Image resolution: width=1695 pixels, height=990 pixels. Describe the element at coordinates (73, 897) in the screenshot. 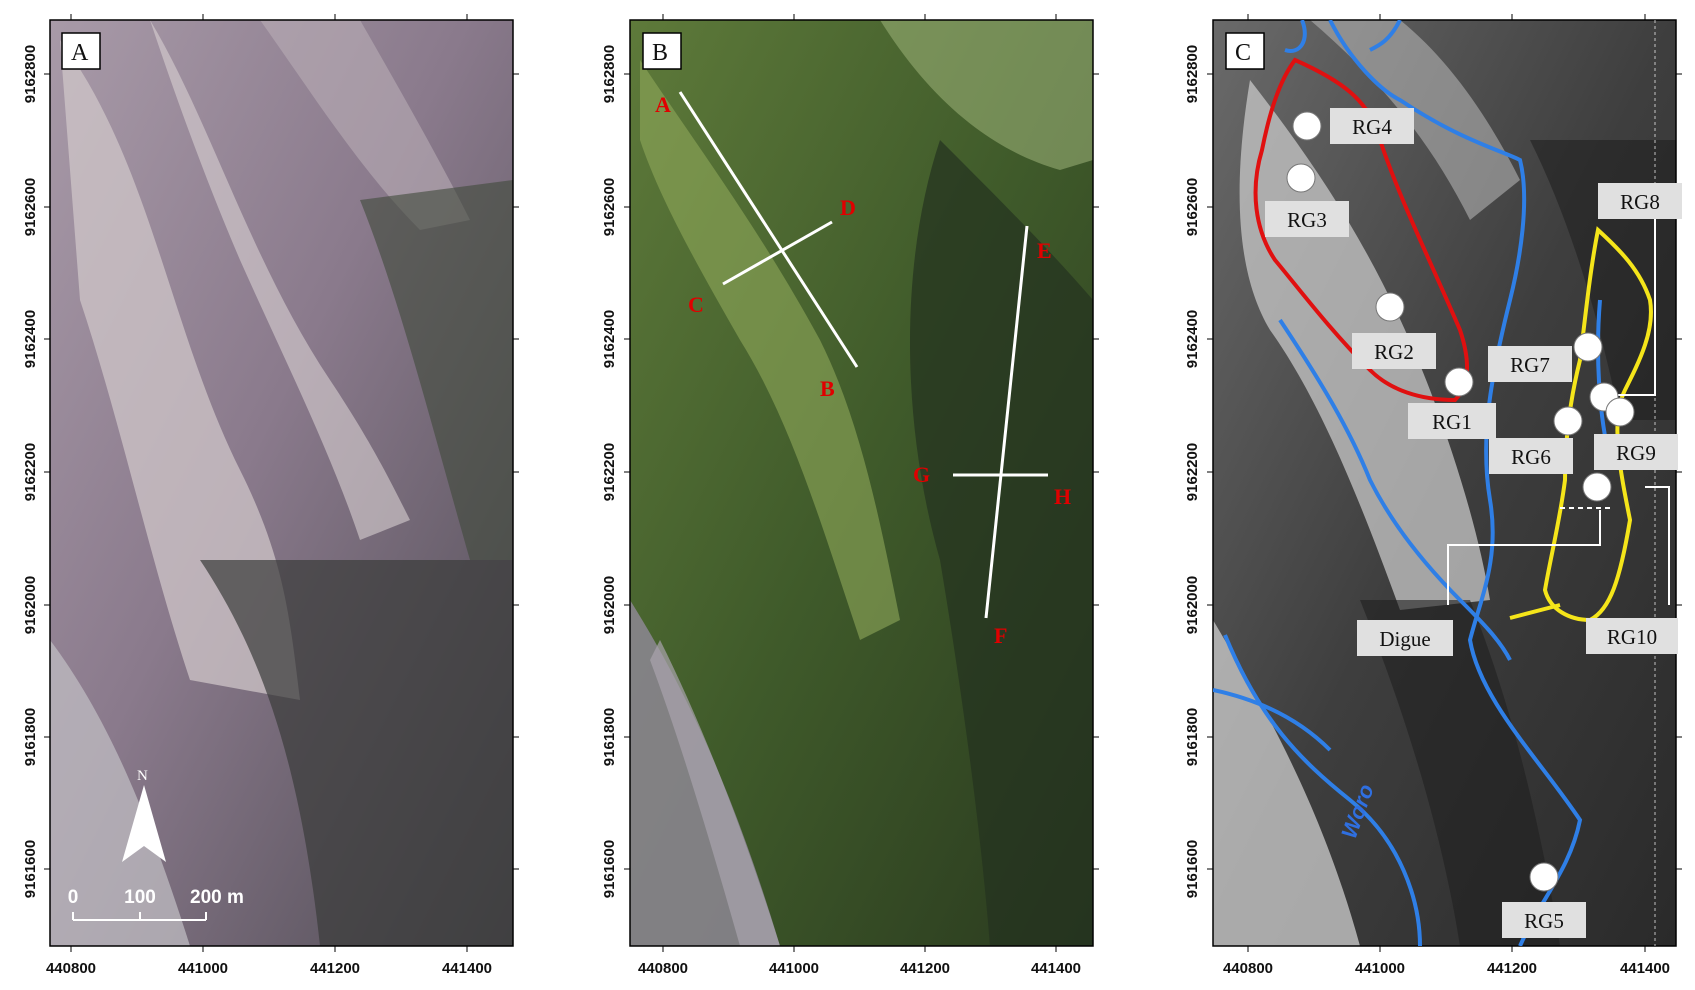

I see `scale-label: 0` at that location.